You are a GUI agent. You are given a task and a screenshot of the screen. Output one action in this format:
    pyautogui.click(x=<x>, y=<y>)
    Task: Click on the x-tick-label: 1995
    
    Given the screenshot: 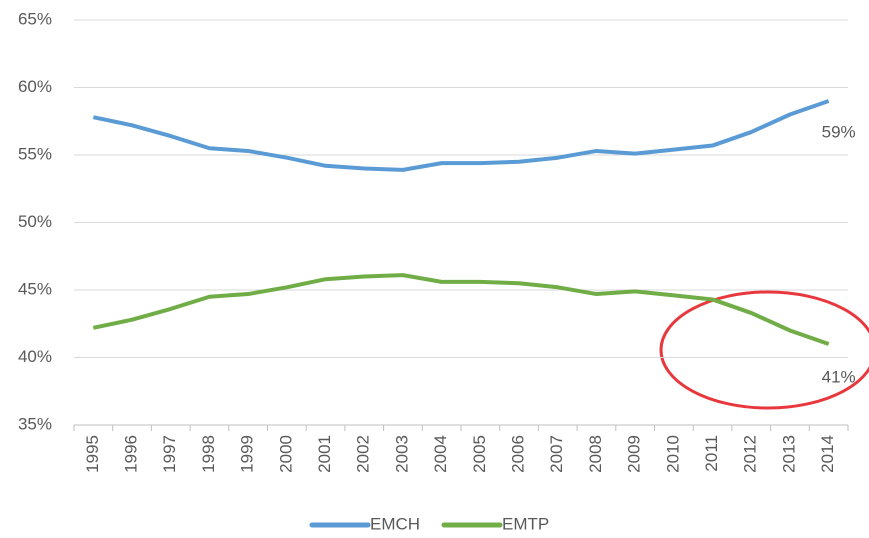 What is the action you would take?
    pyautogui.click(x=92, y=454)
    